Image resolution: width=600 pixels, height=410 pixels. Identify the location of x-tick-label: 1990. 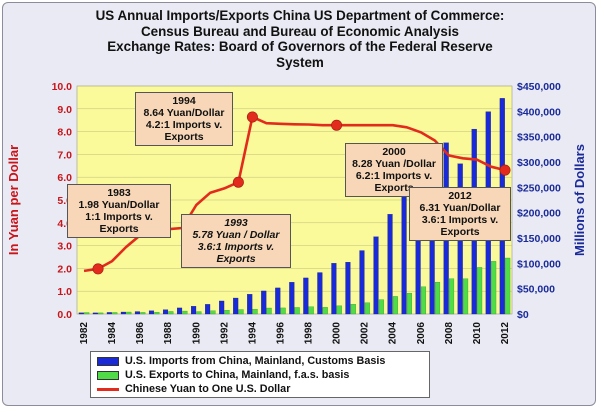
(196, 333).